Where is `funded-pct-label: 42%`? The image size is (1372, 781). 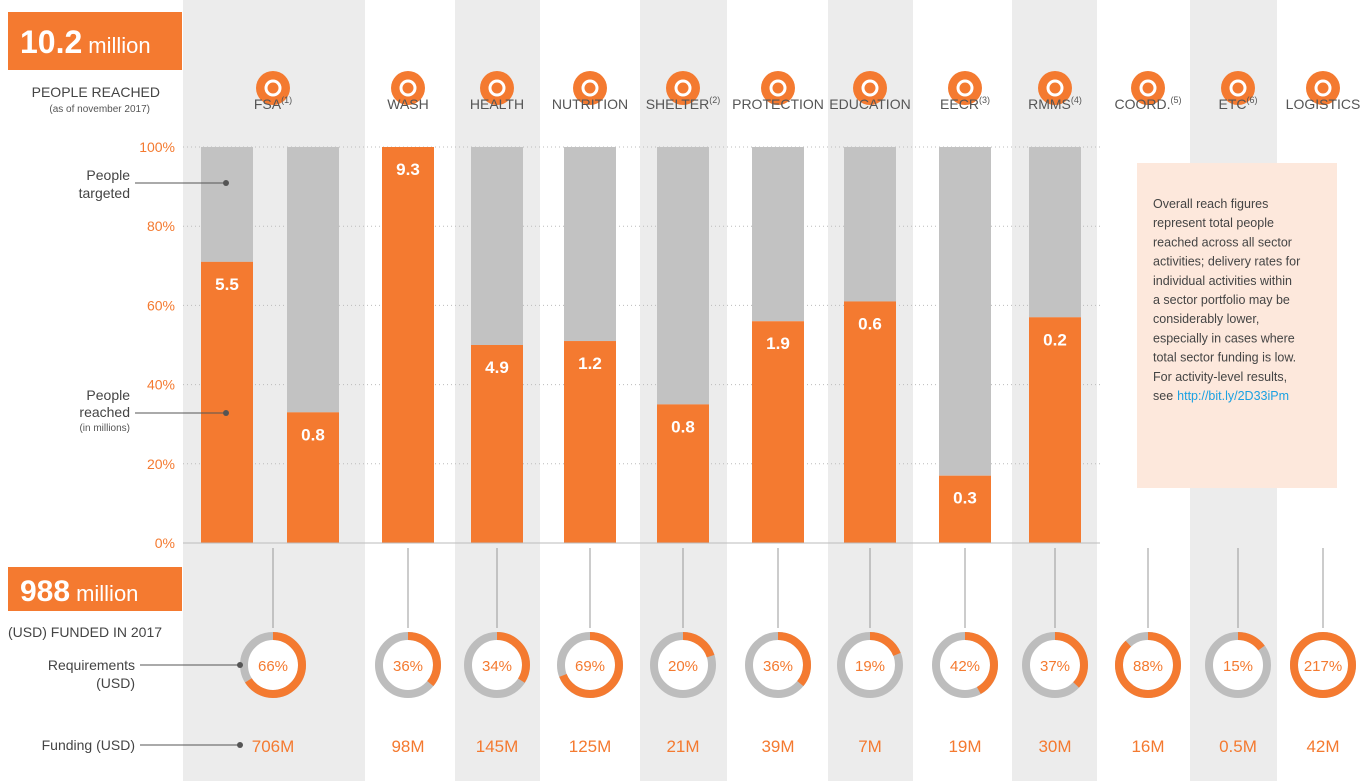 funded-pct-label: 42% is located at coordinates (965, 666).